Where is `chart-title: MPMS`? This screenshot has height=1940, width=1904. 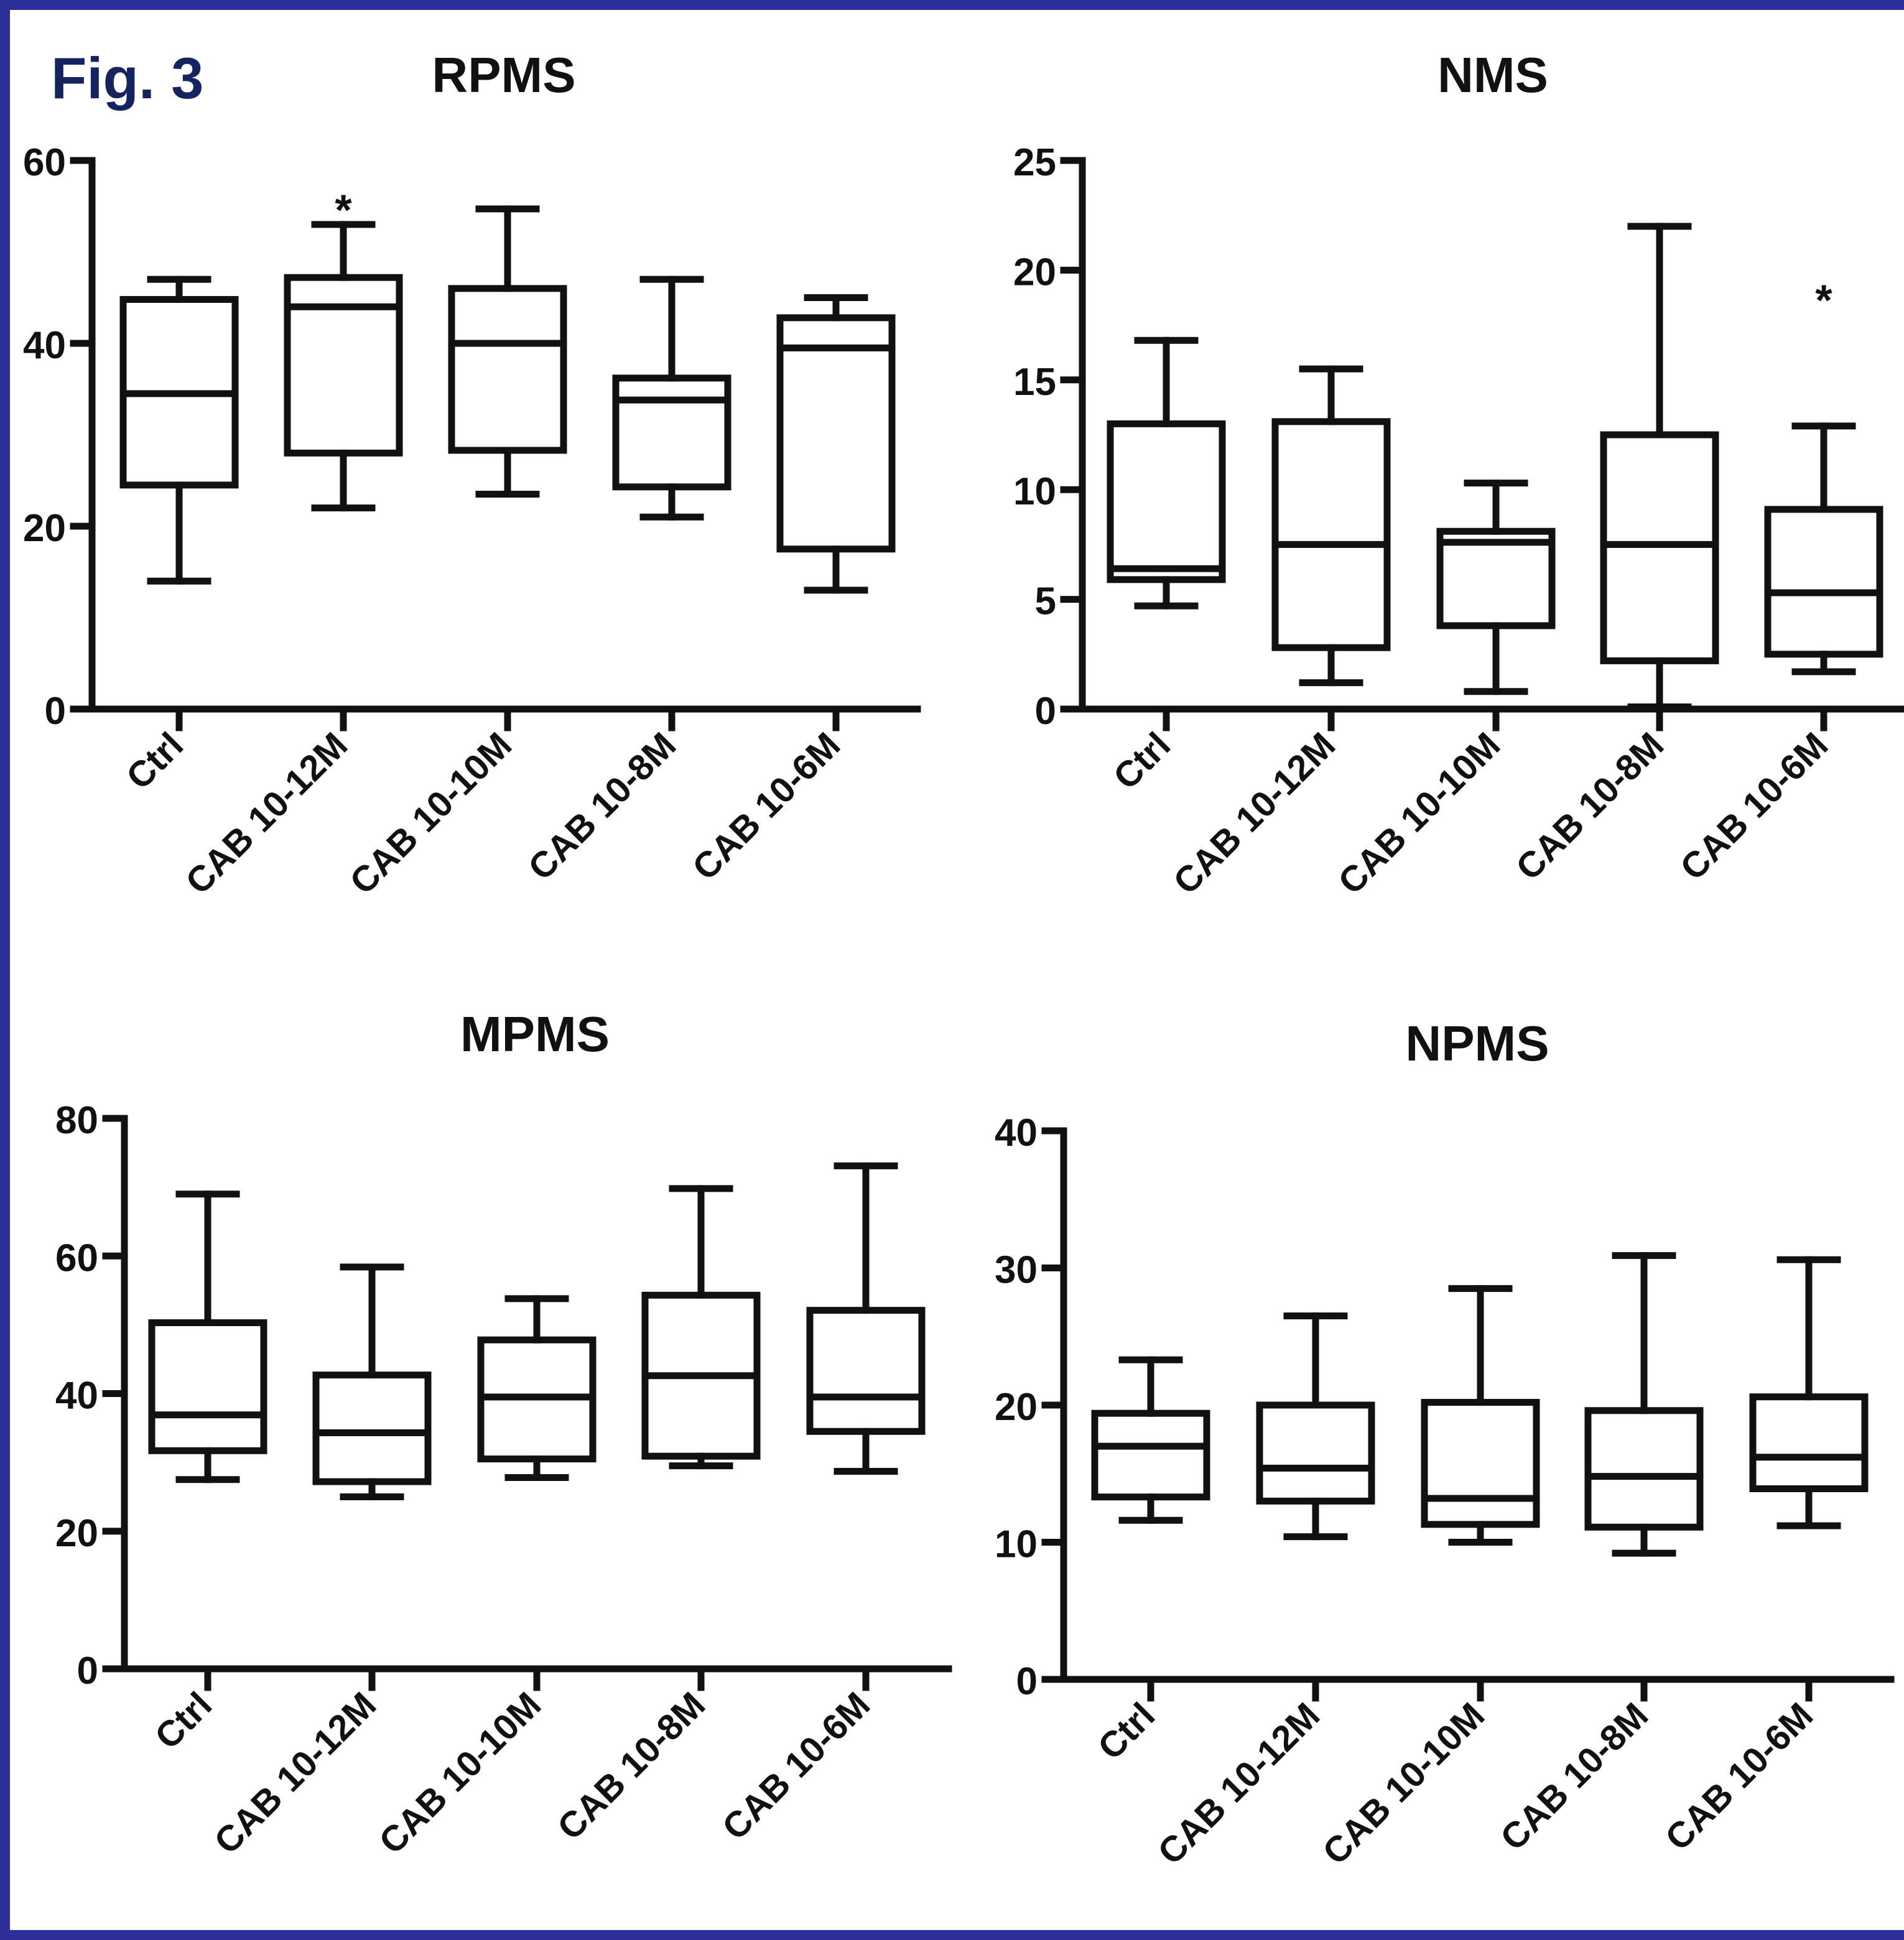 chart-title: MPMS is located at coordinates (535, 1034).